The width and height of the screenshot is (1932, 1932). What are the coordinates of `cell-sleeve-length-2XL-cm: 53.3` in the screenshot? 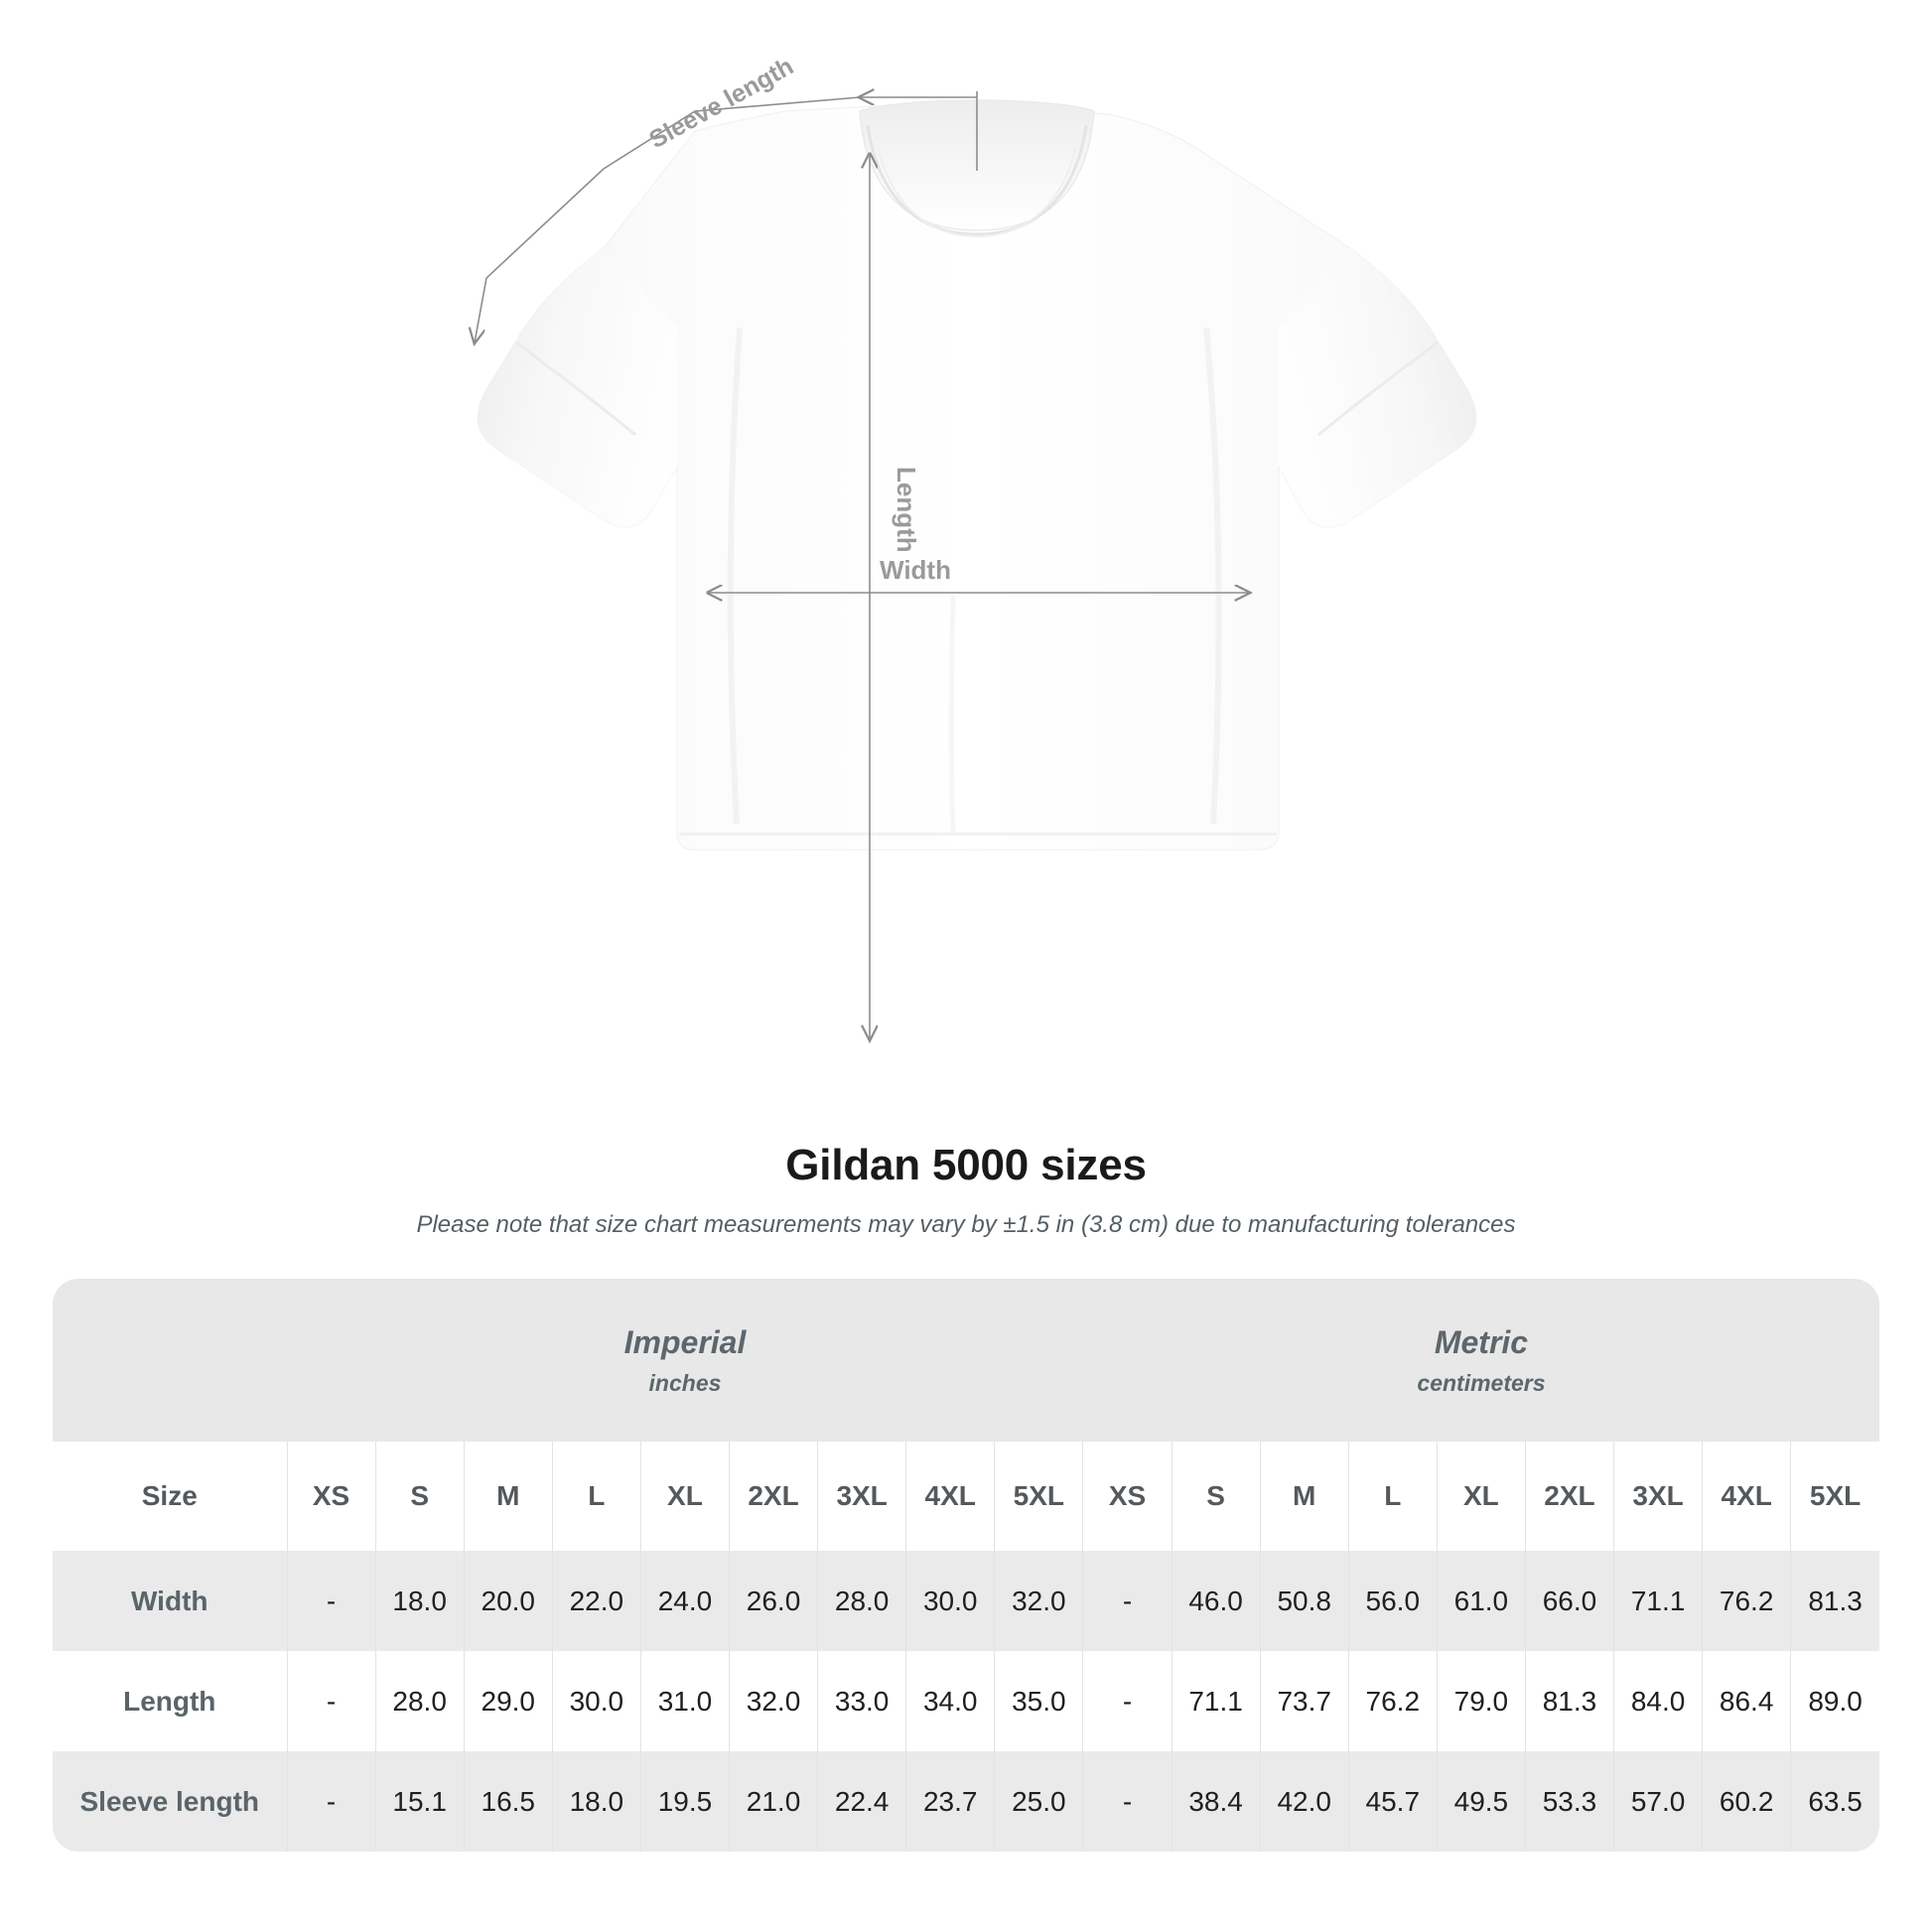 It's located at (1570, 1802).